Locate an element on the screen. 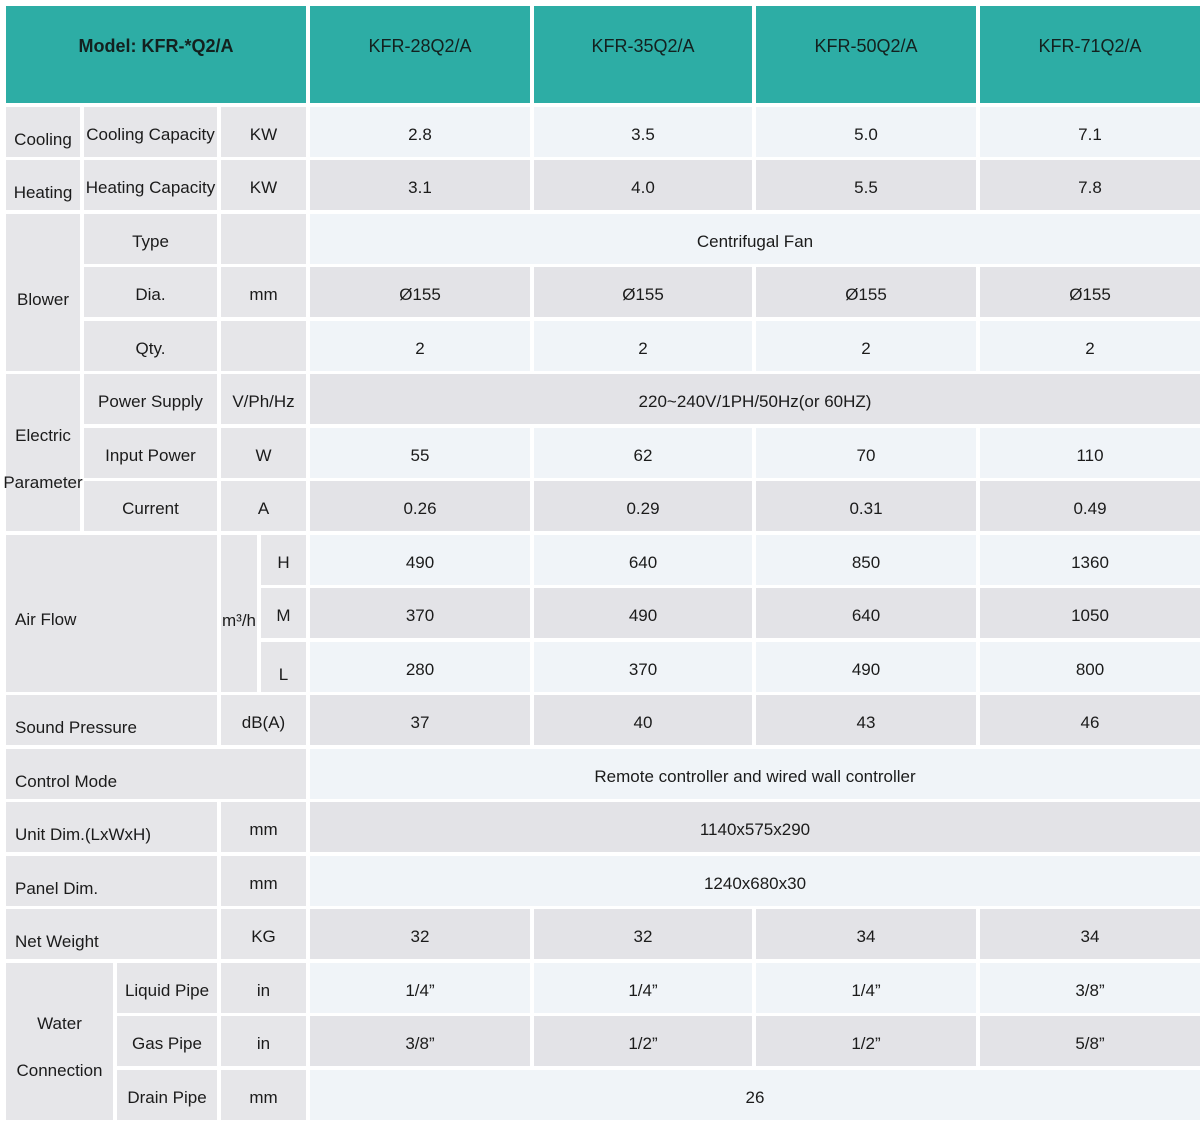 Image resolution: width=1200 pixels, height=1123 pixels. gas-pipe-label: Gas Pipe is located at coordinates (167, 1041).